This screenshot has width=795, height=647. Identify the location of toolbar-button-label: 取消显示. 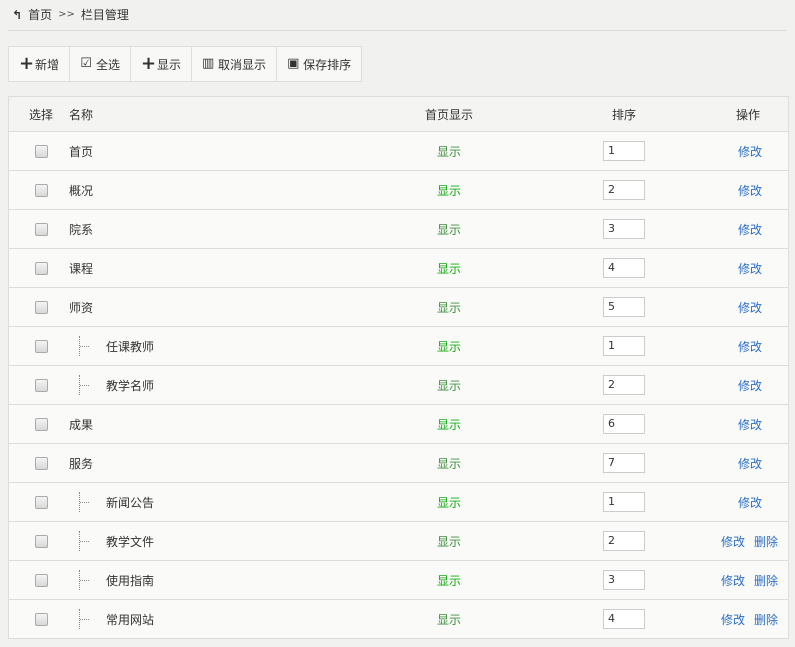
(242, 64).